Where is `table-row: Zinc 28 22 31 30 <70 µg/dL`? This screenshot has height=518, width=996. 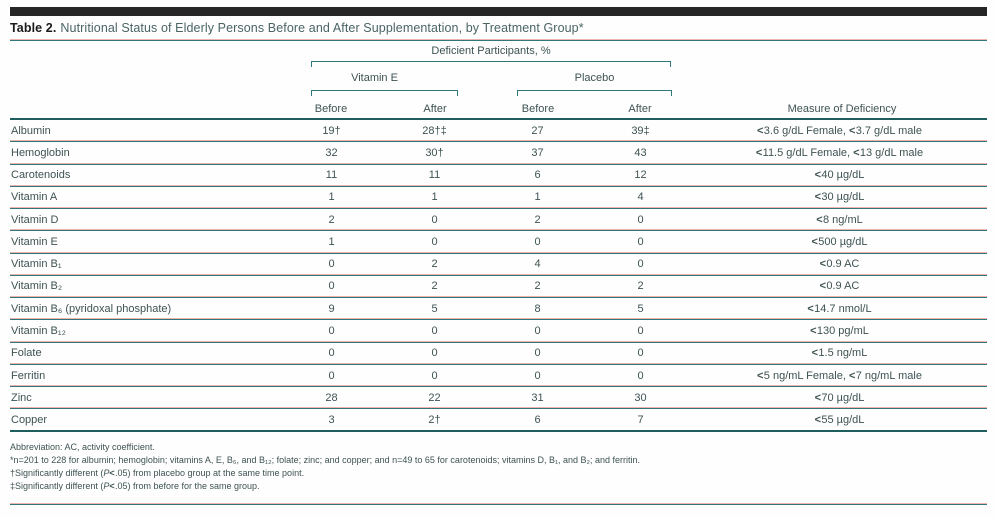 table-row: Zinc 28 22 31 30 <70 µg/dL is located at coordinates (498, 398).